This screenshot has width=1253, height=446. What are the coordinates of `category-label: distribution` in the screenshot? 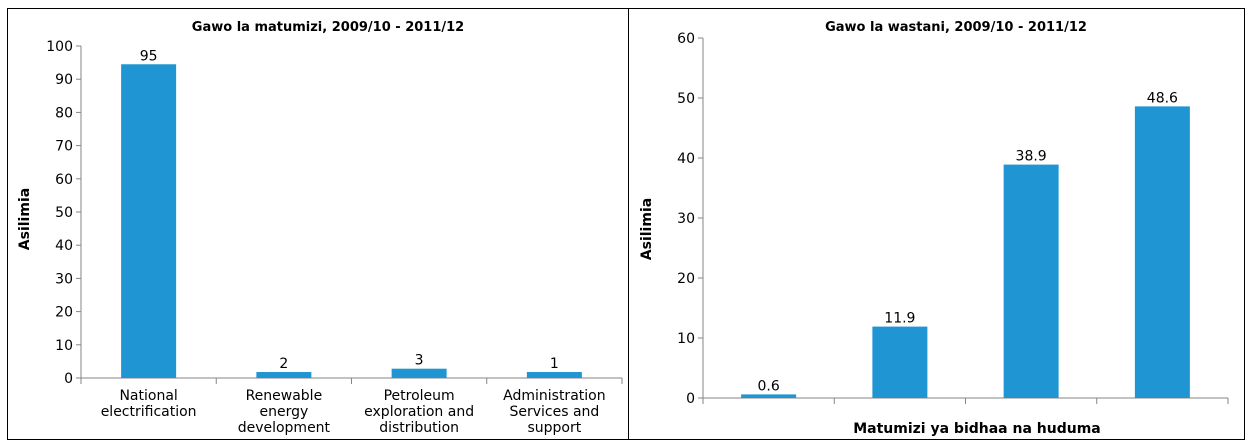 It's located at (419, 428).